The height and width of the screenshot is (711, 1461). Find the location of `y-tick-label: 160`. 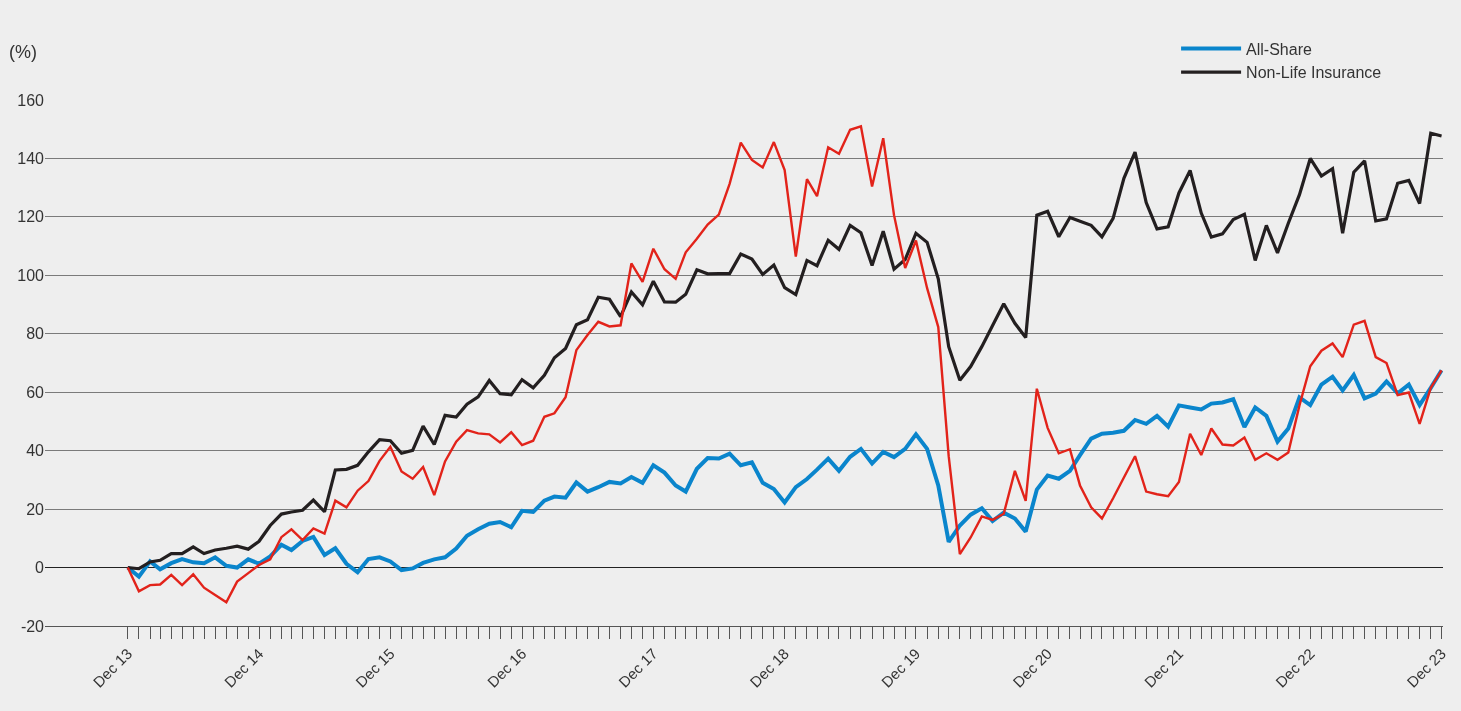

y-tick-label: 160 is located at coordinates (31, 100).